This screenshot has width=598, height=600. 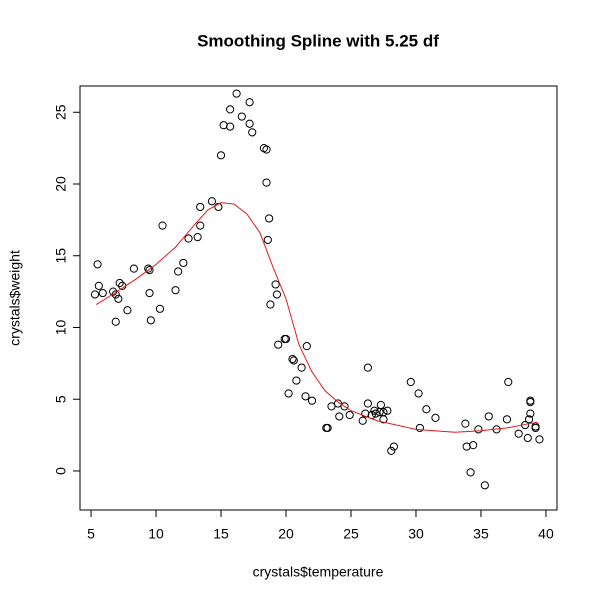 I want to click on y-axis-label: crystals$weight, so click(x=15, y=298).